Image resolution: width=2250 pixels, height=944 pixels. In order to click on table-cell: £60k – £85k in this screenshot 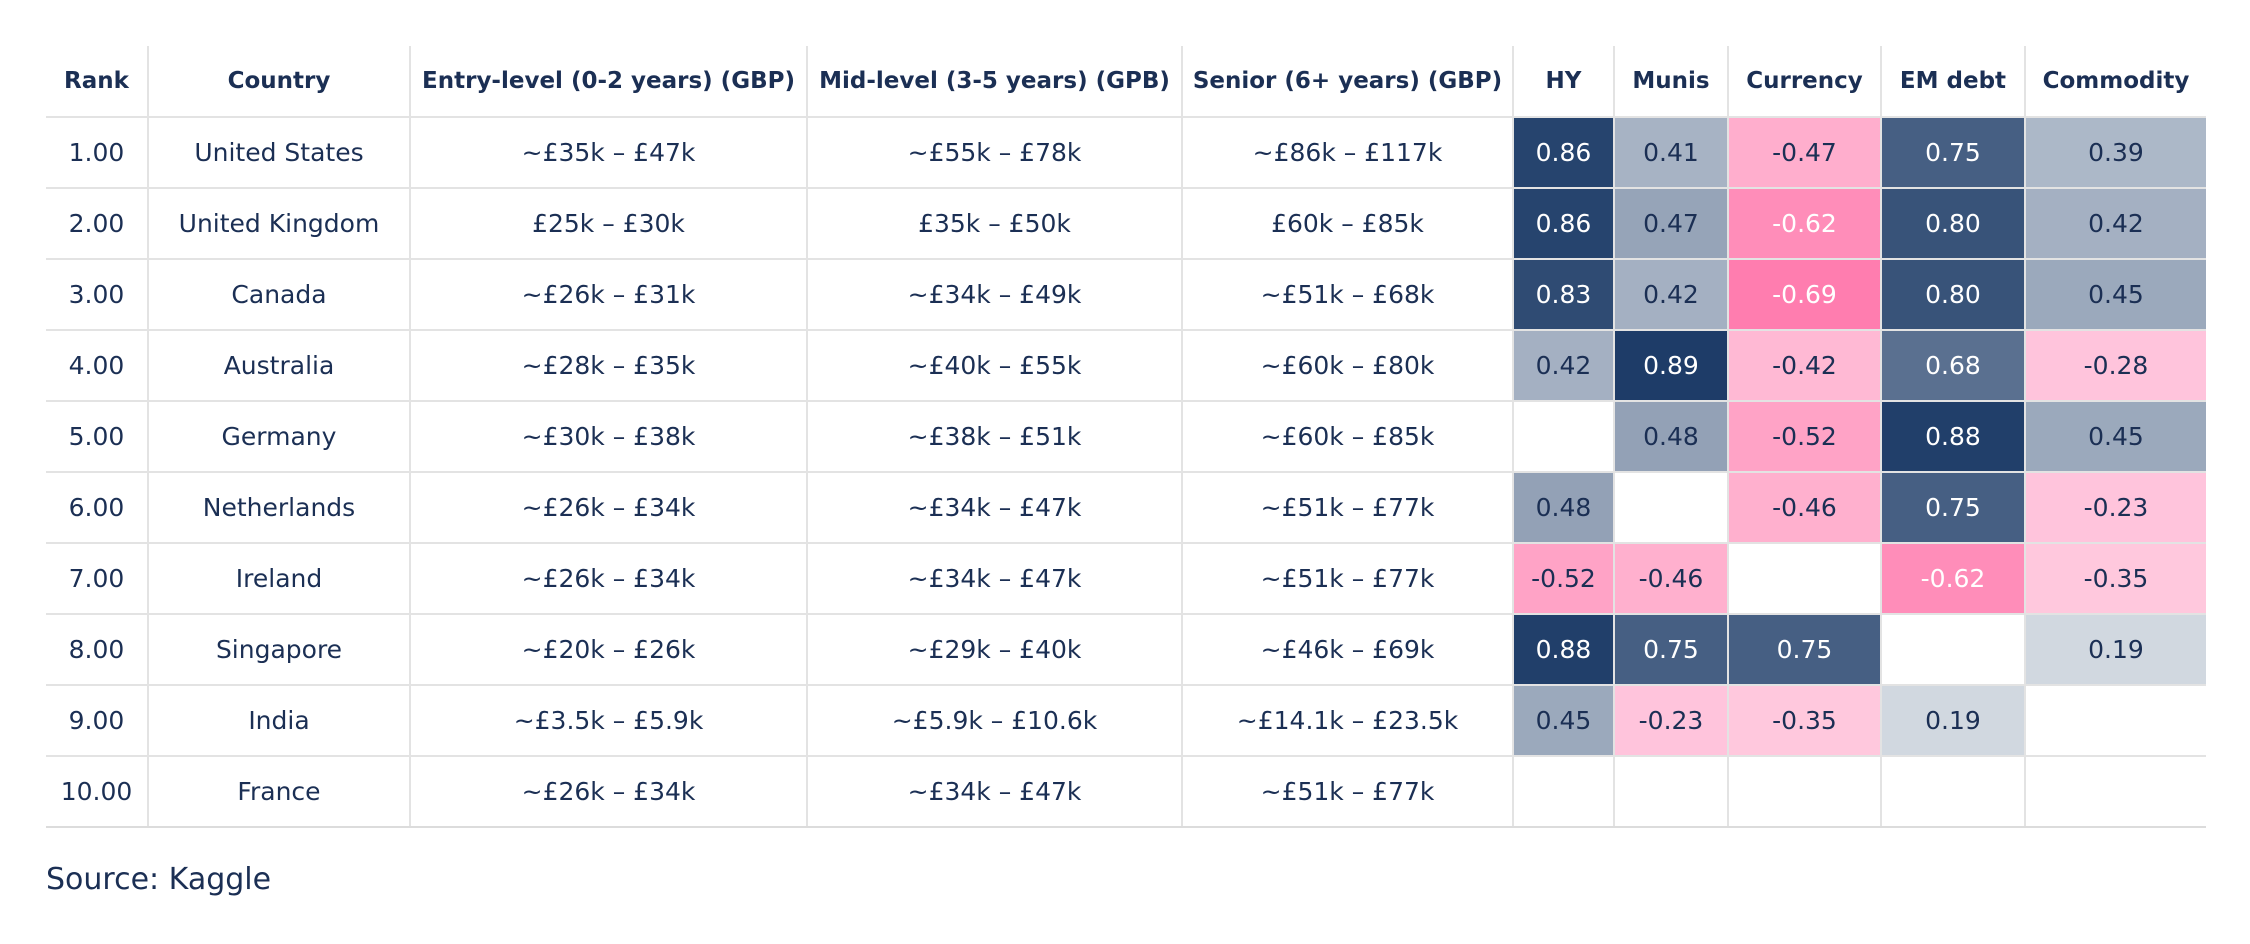, I will do `click(1347, 224)`.